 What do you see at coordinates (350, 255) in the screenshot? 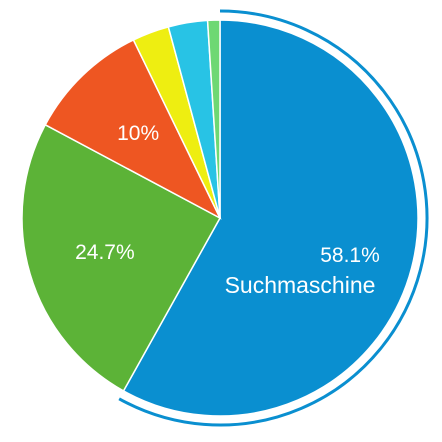
I see `slice-label-0: 58.1%` at bounding box center [350, 255].